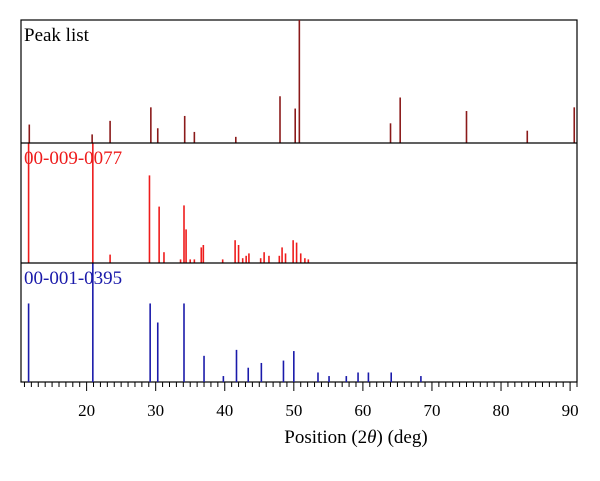 The image size is (600, 481). What do you see at coordinates (431, 410) in the screenshot?
I see `x-tick-label: 70` at bounding box center [431, 410].